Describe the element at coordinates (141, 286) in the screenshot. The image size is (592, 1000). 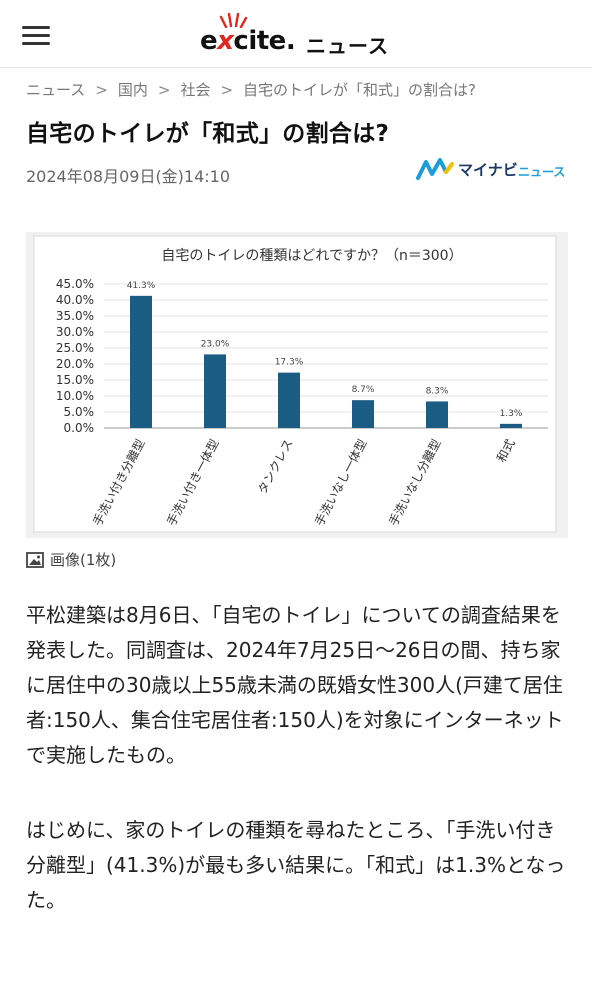
I see `chart-value-label: 41.3%` at that location.